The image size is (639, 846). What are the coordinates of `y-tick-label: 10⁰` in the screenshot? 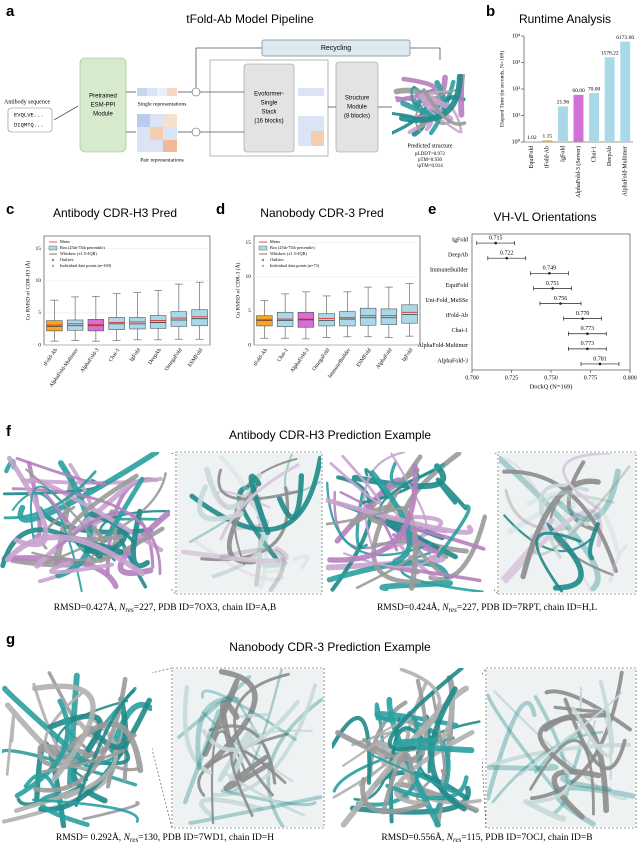 It's located at (516, 141).